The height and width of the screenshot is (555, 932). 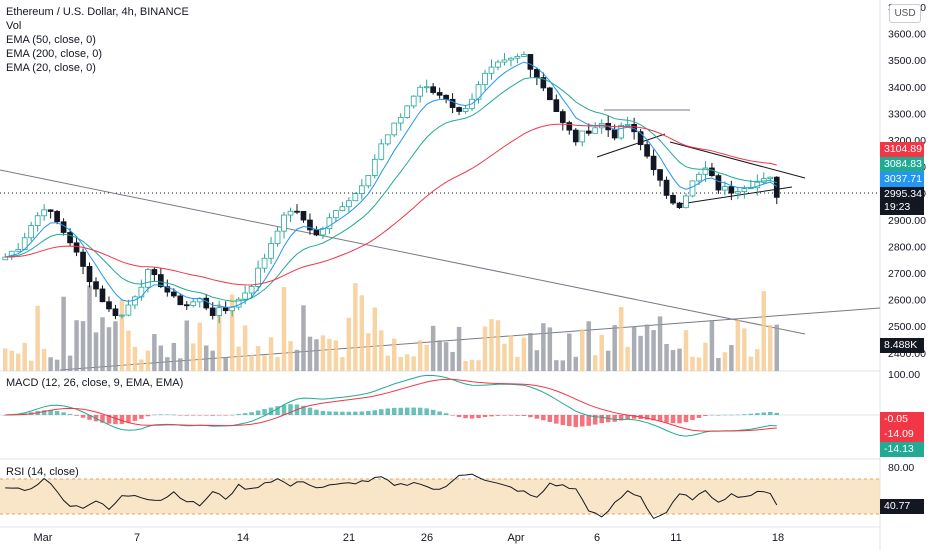 I want to click on triangle-lower, so click(x=736, y=195).